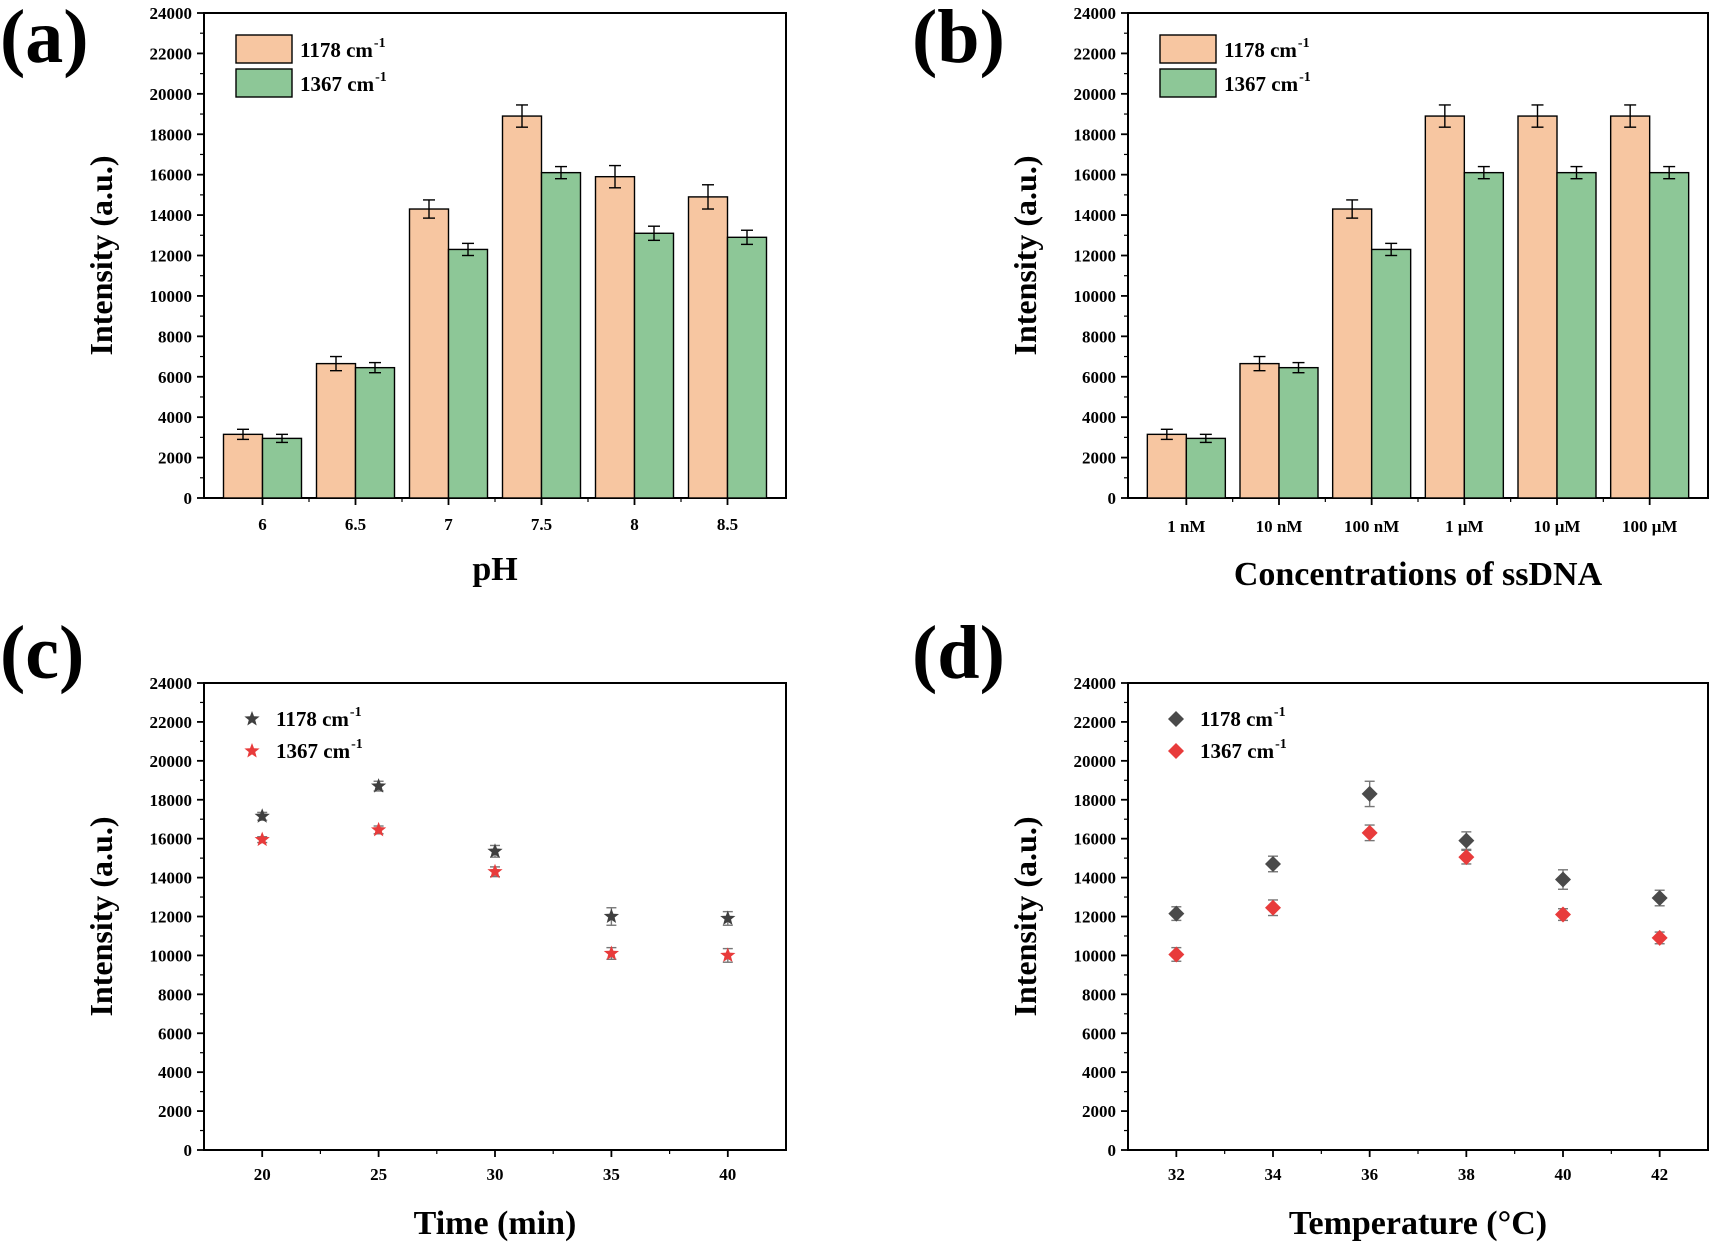 This screenshot has height=1250, width=1713. What do you see at coordinates (1188, 83) in the screenshot?
I see `legend-swatch` at bounding box center [1188, 83].